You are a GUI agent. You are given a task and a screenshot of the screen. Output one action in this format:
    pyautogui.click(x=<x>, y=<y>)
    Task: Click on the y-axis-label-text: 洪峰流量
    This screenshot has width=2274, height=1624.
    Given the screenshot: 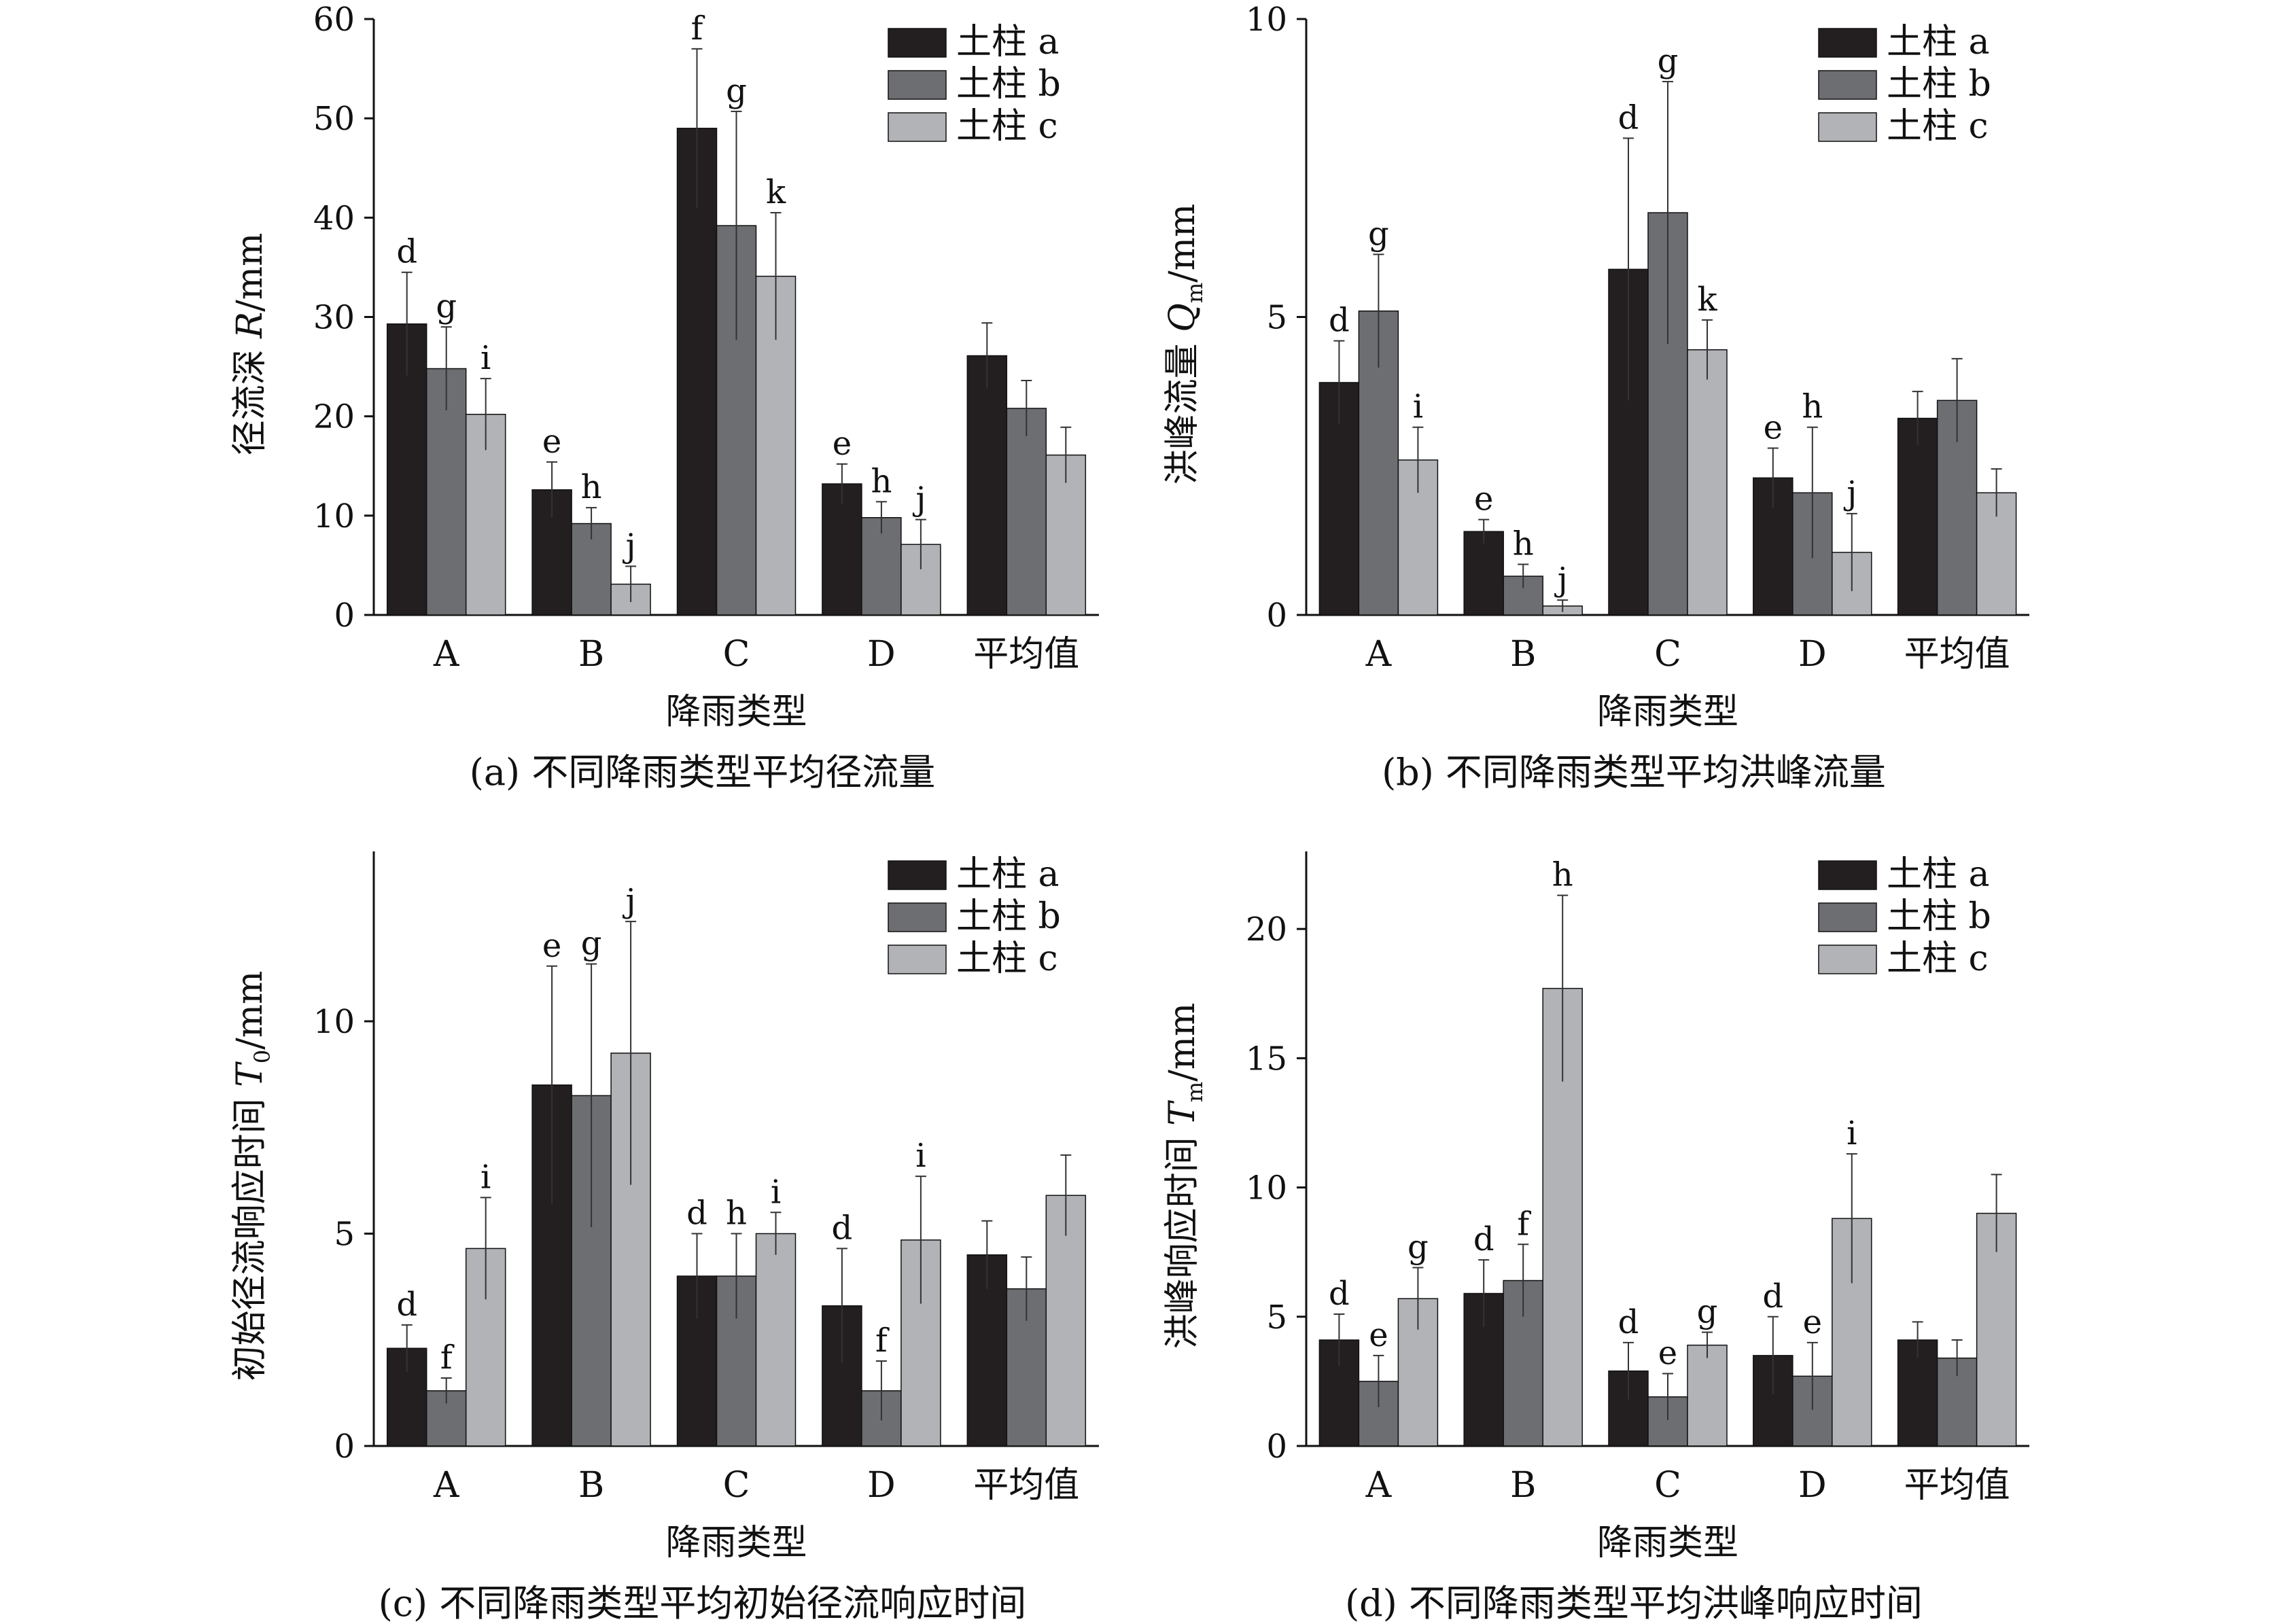 What is the action you would take?
    pyautogui.click(x=1182, y=408)
    